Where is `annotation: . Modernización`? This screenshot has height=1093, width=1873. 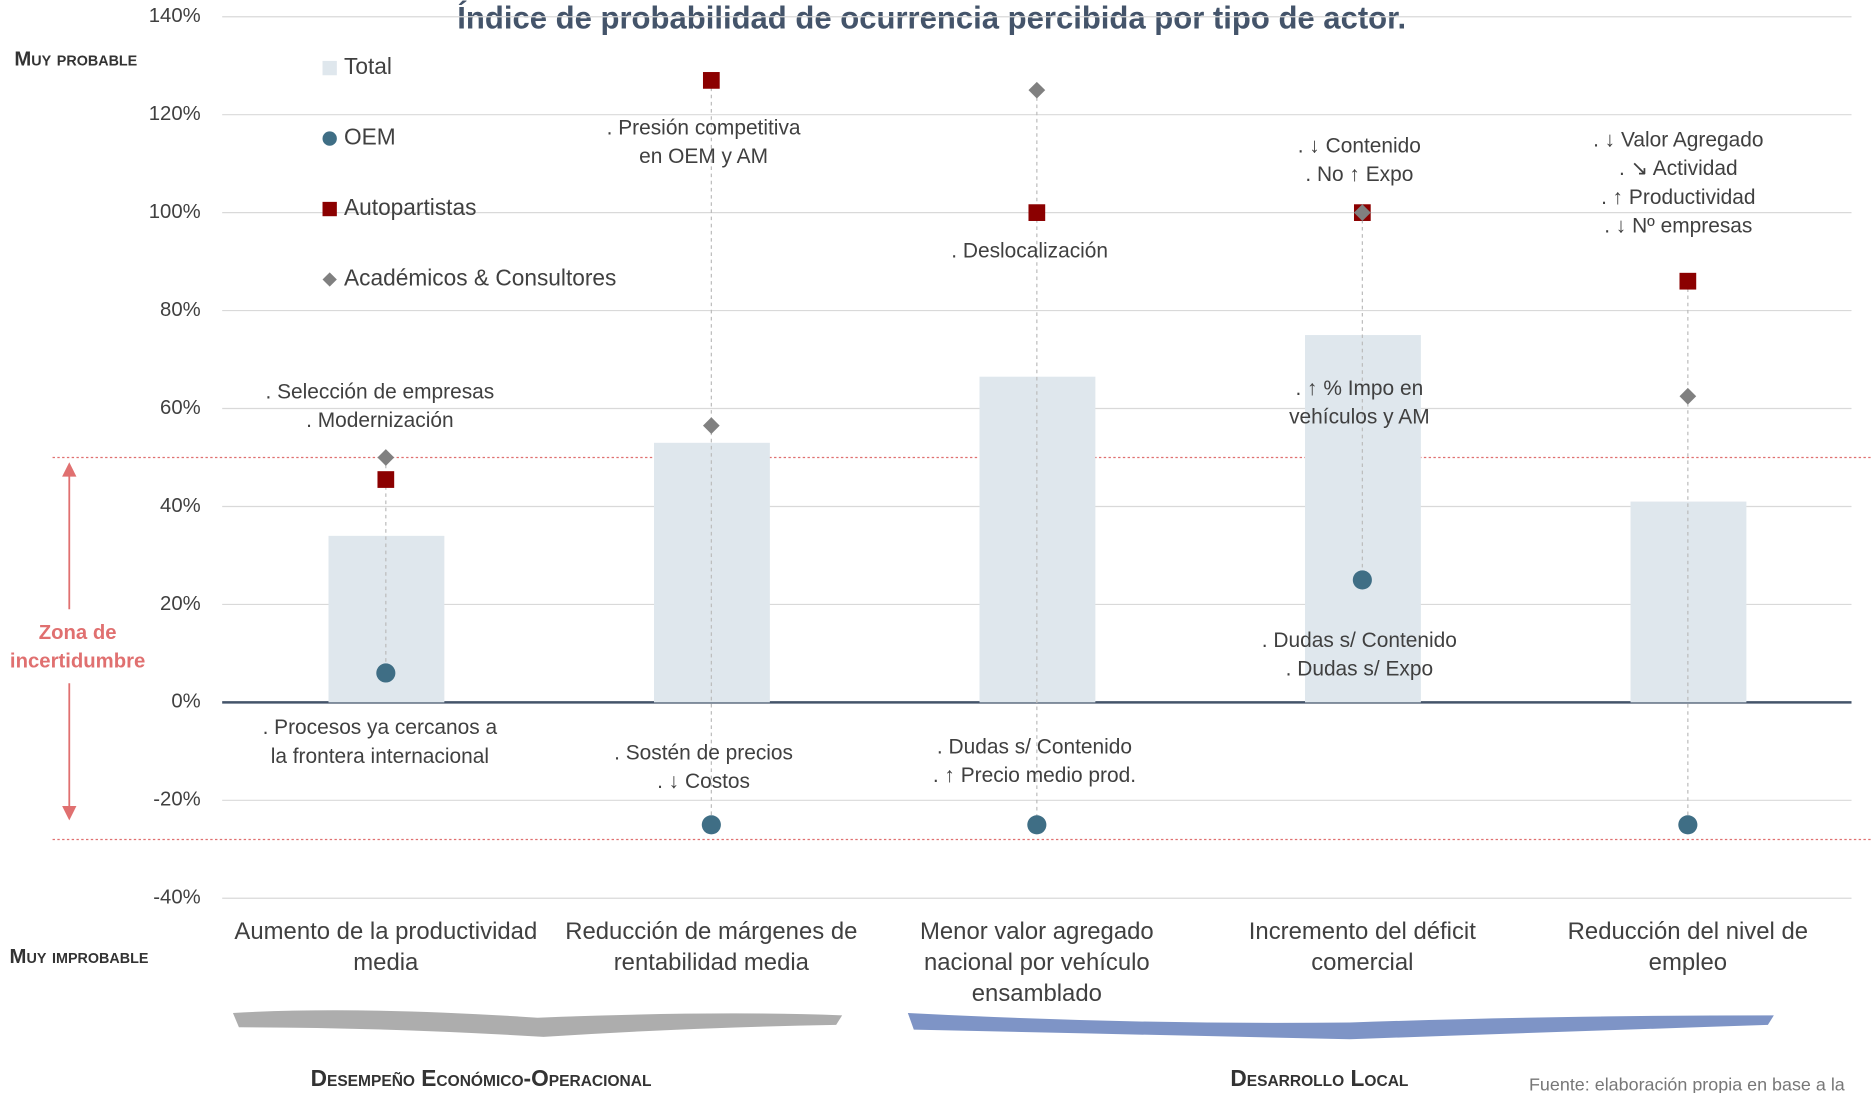
annotation: . Modernización is located at coordinates (379, 420).